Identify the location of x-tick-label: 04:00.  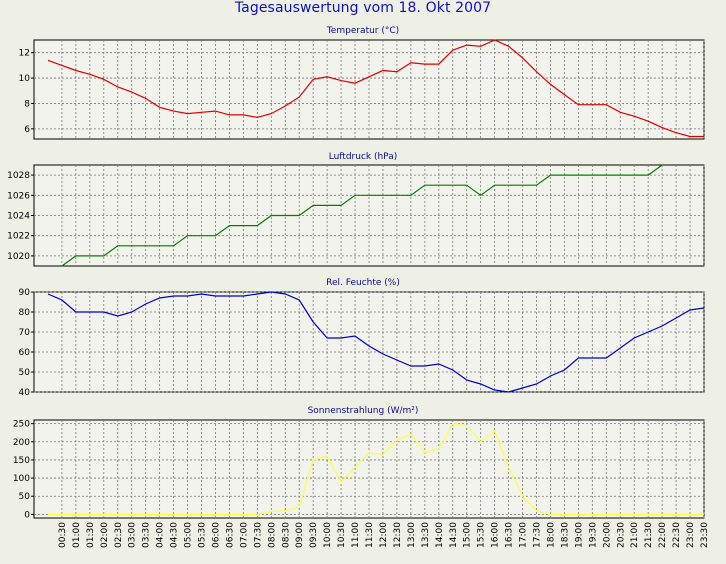
(161, 535).